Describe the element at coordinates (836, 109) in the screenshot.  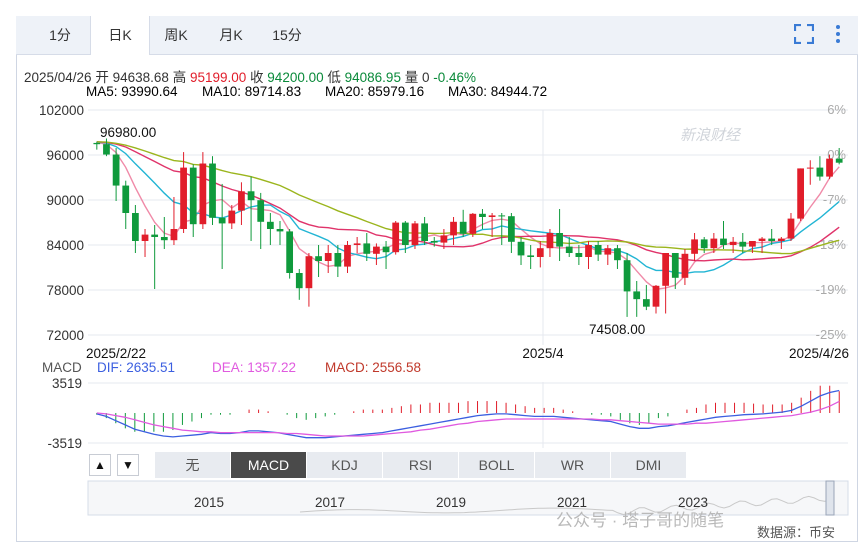
I see `percent-tick-label: 6%` at that location.